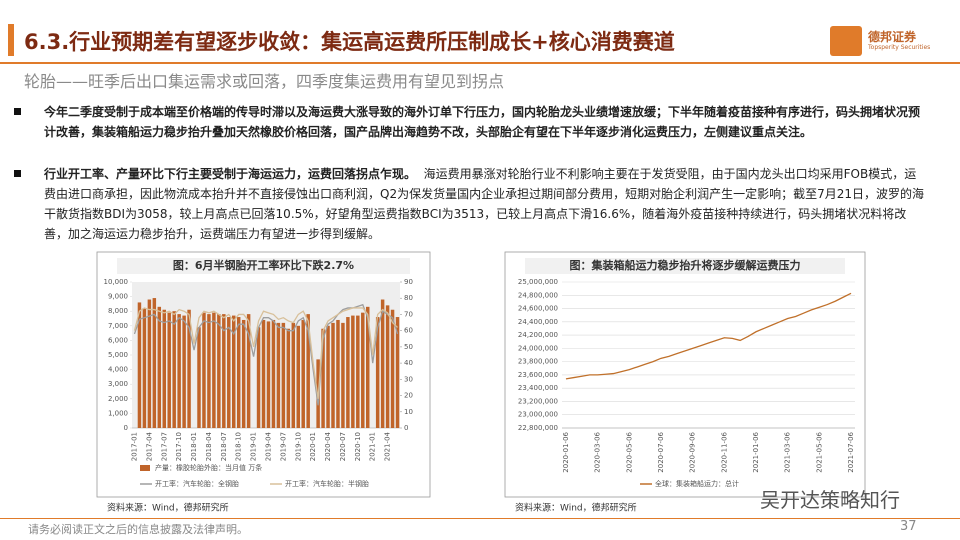 The width and height of the screenshot is (960, 540). Describe the element at coordinates (194, 446) in the screenshot. I see `x-tick-label: 2018-01` at that location.